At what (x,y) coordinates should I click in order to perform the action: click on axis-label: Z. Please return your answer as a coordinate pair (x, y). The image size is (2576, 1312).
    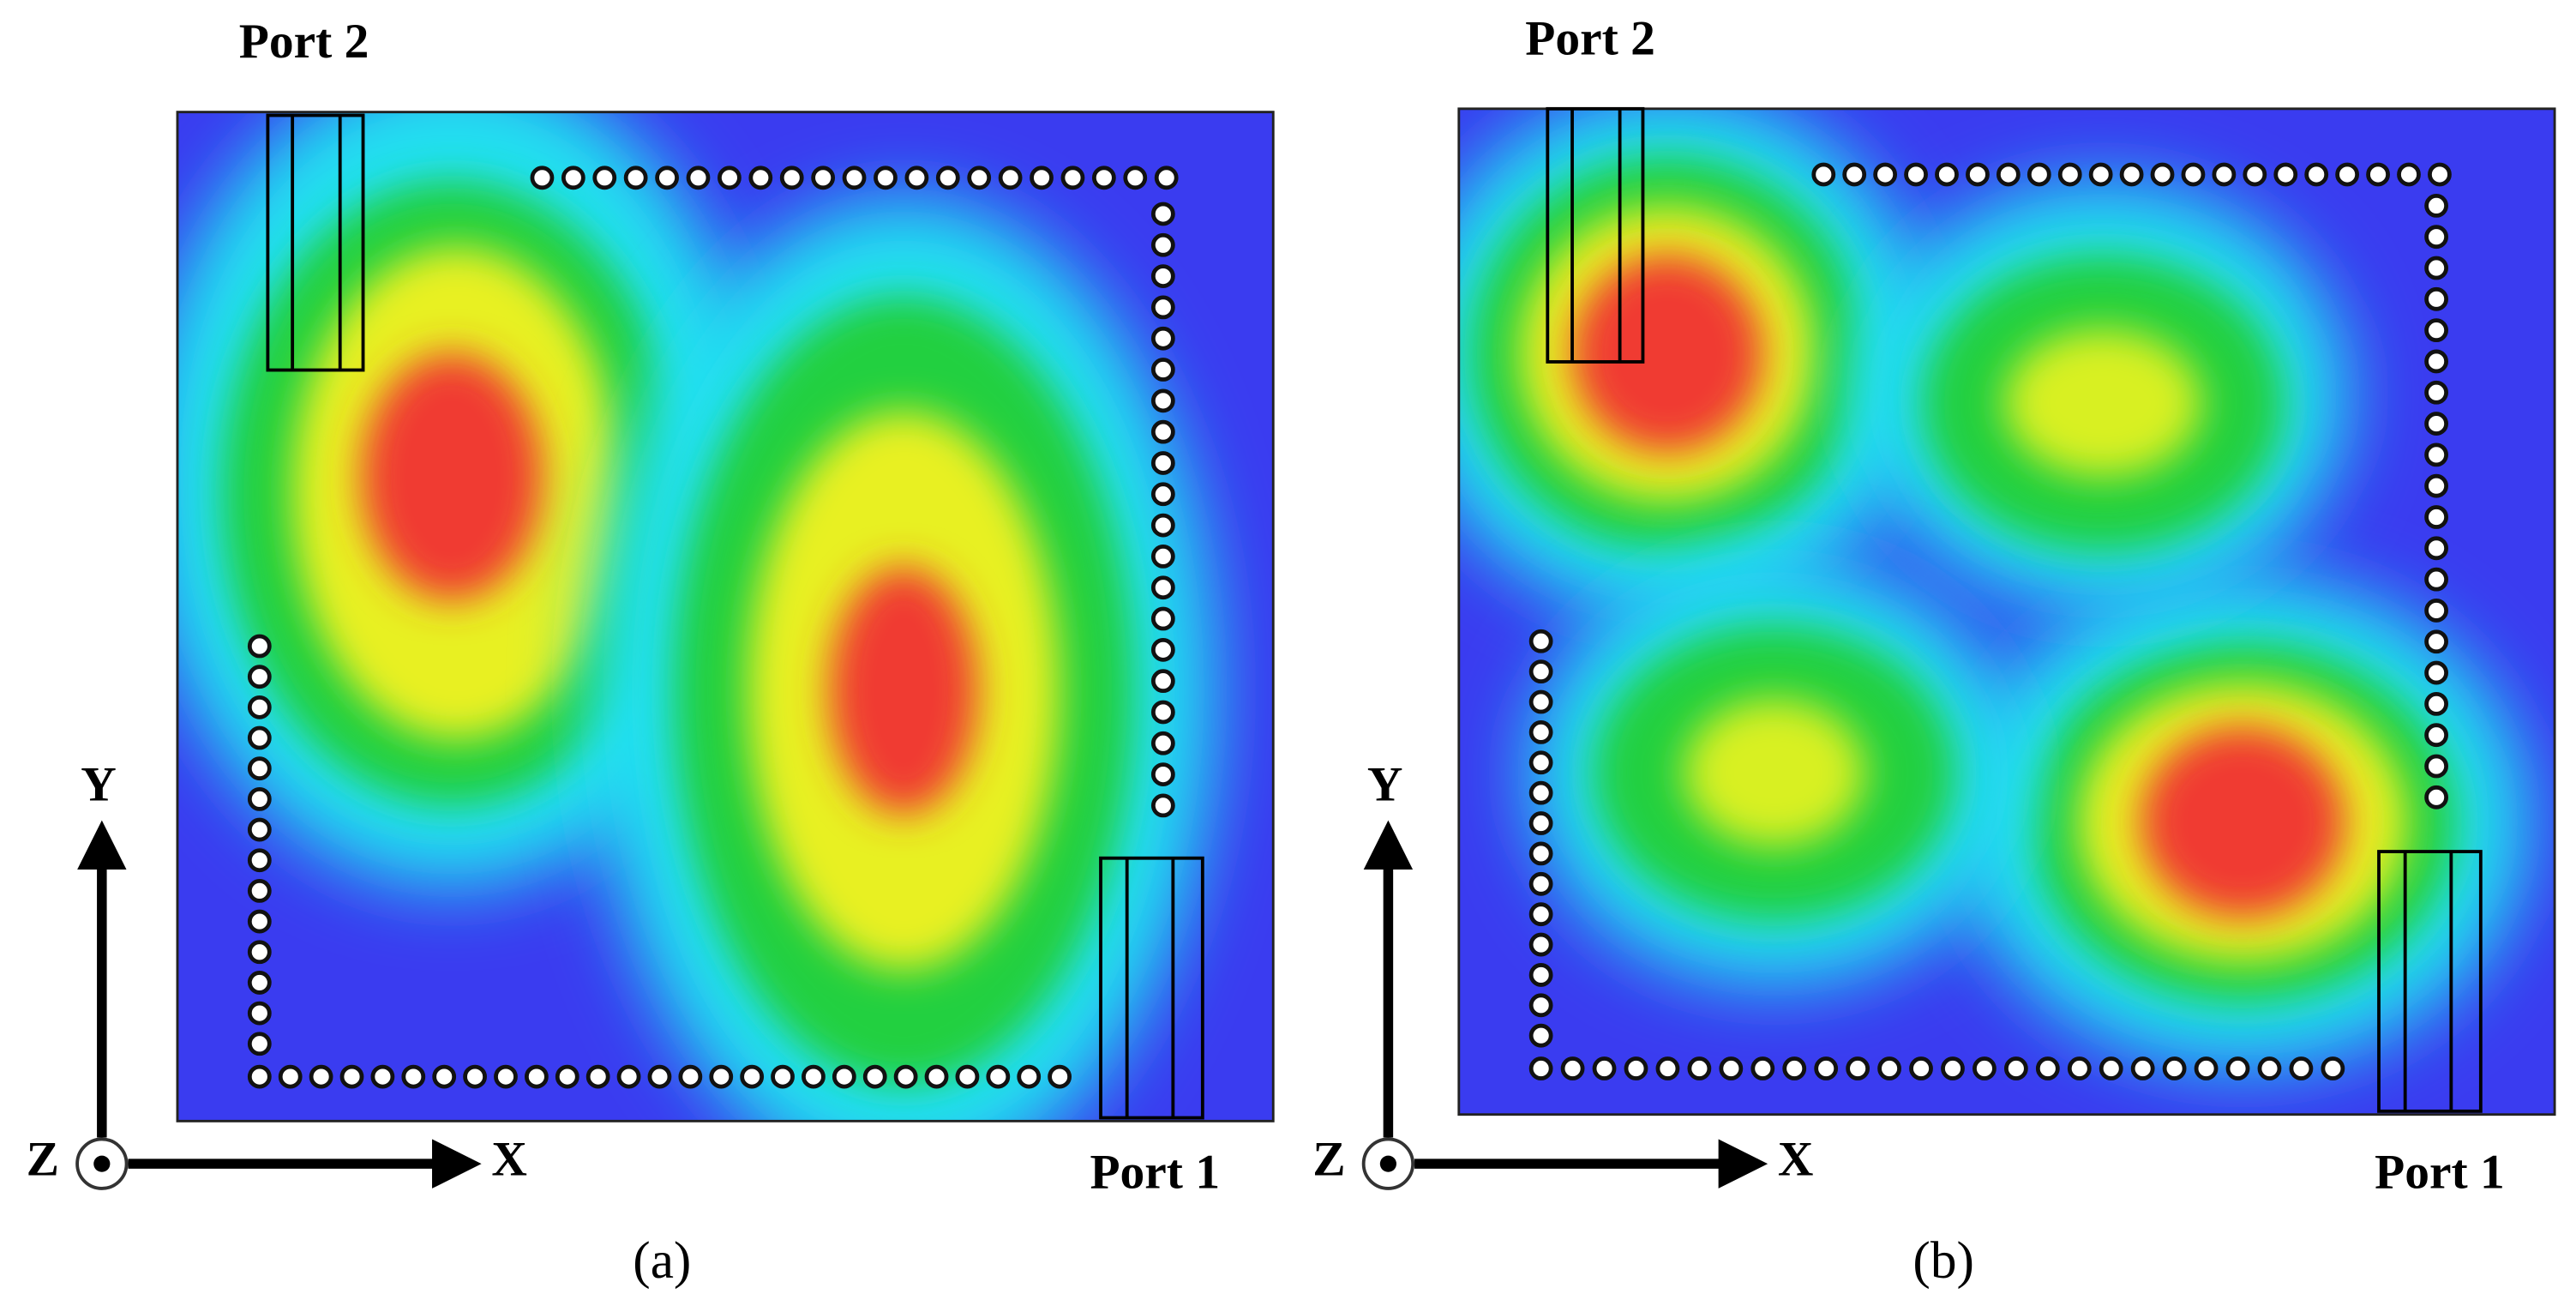
    Looking at the image, I should click on (43, 1159).